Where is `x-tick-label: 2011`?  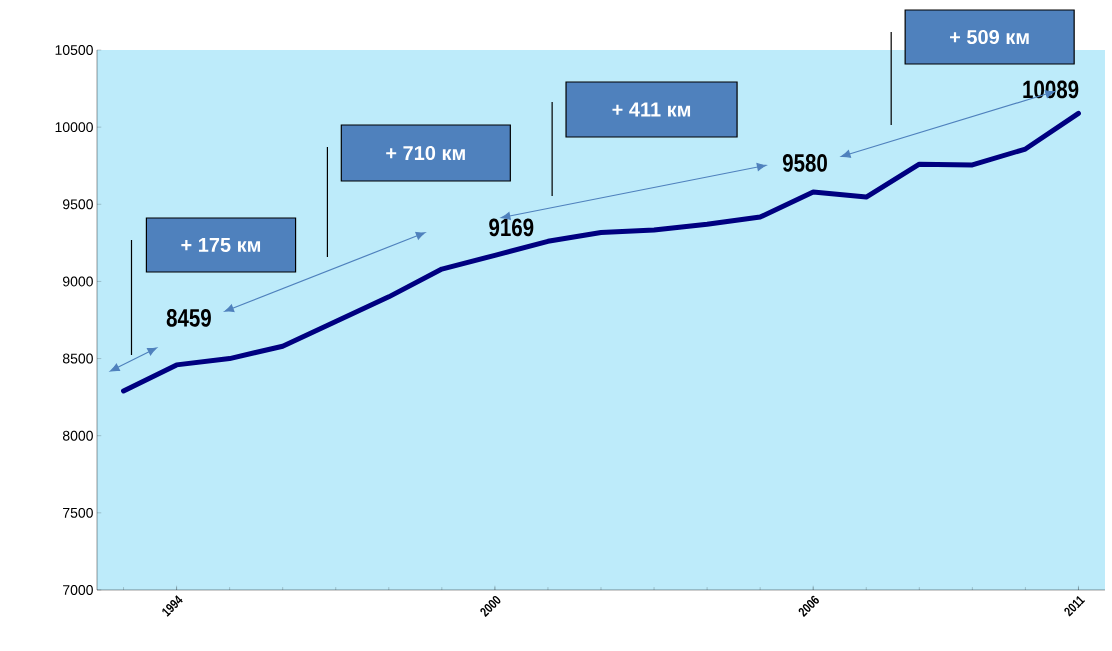
x-tick-label: 2011 is located at coordinates (1075, 606).